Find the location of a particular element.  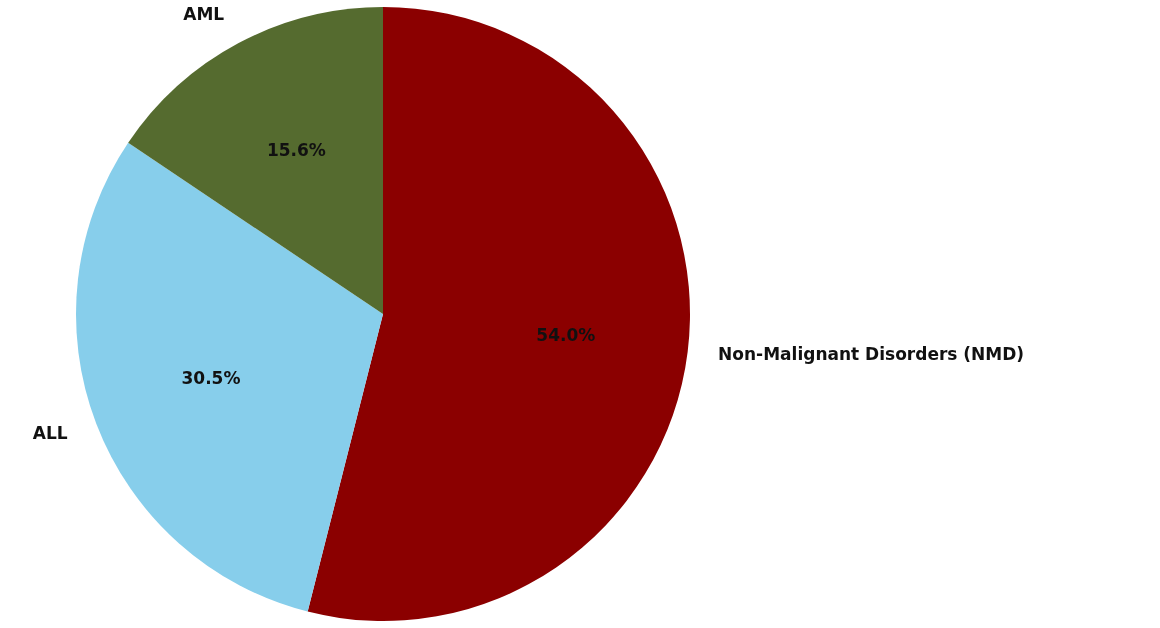

data-label: 15.6% is located at coordinates (296, 149).